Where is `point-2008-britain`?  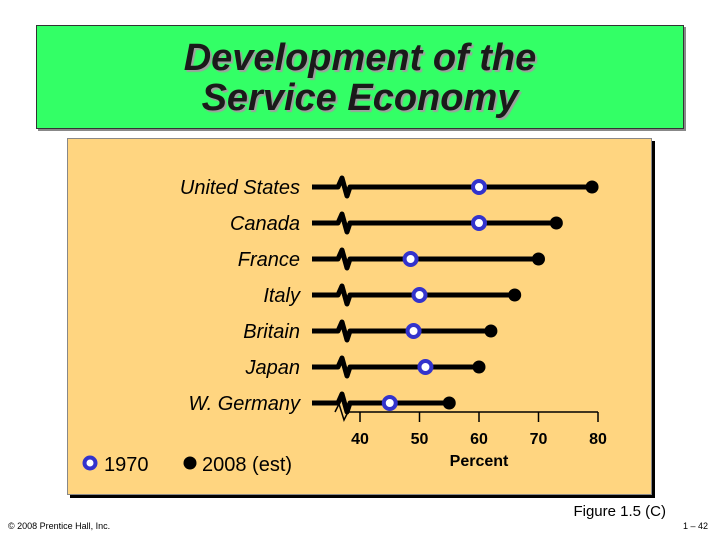
point-2008-britain is located at coordinates (491, 331).